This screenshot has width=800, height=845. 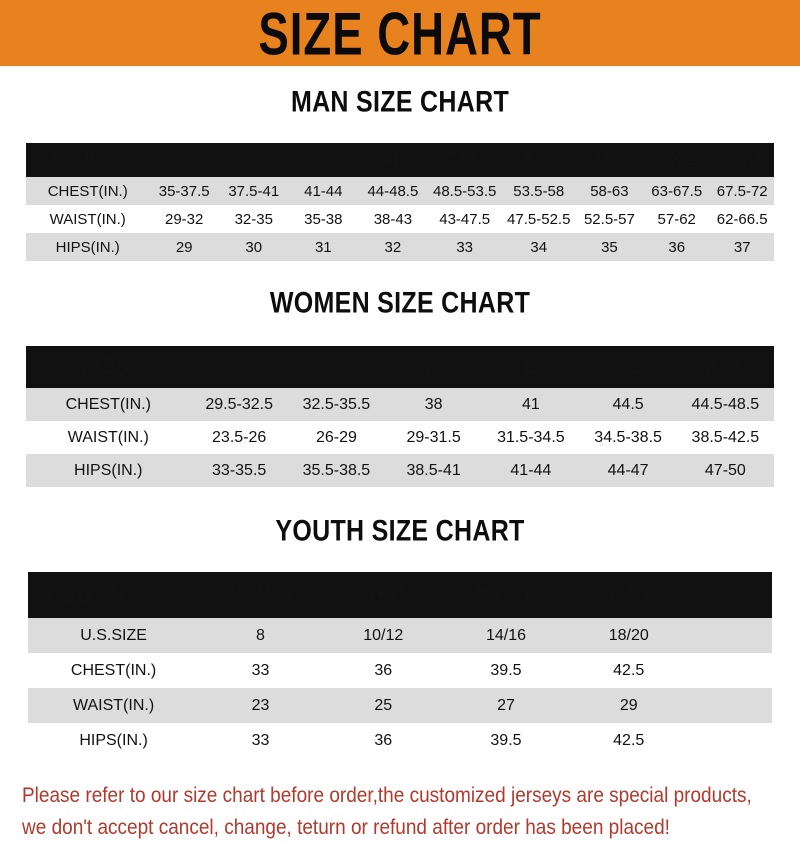 What do you see at coordinates (609, 160) in the screenshot?
I see `men-header-cell-7: 4XL` at bounding box center [609, 160].